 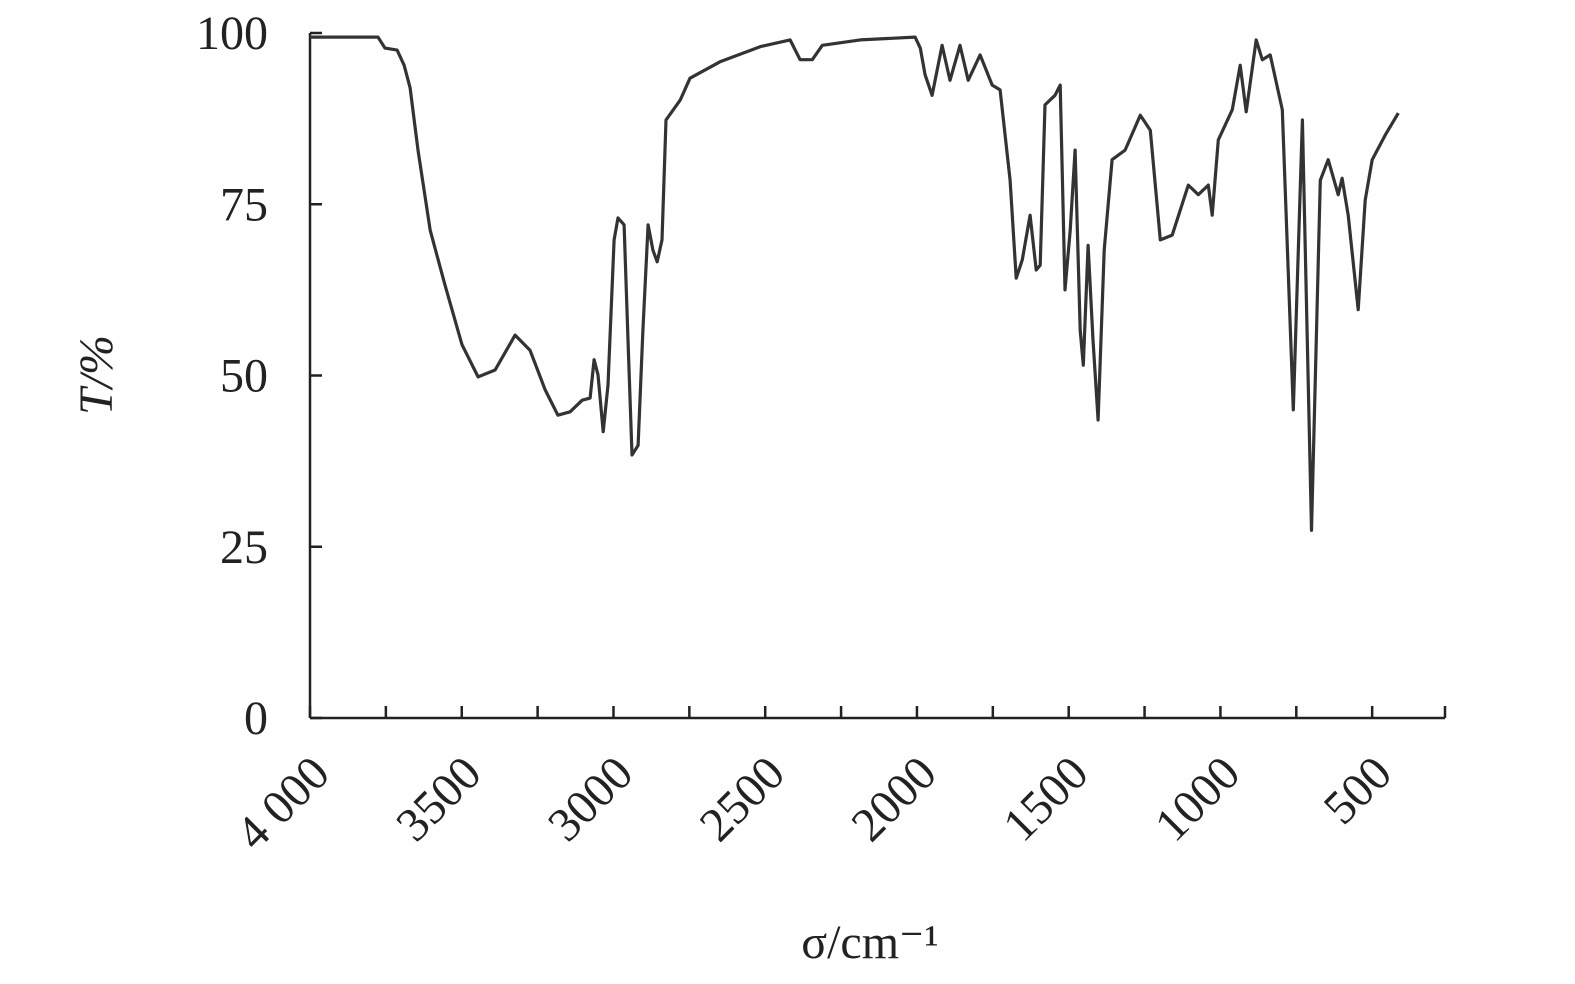 I want to click on x-axis-label: σ/cm⁻¹, so click(x=870, y=942).